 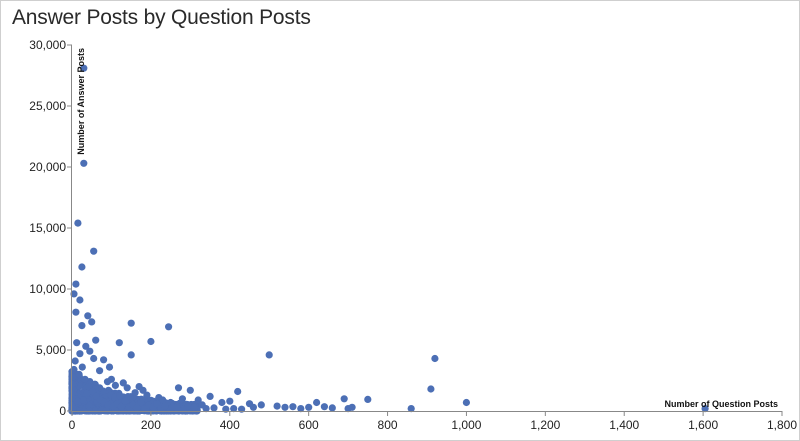 I want to click on y-tick-label: 10,000, so click(x=47, y=289).